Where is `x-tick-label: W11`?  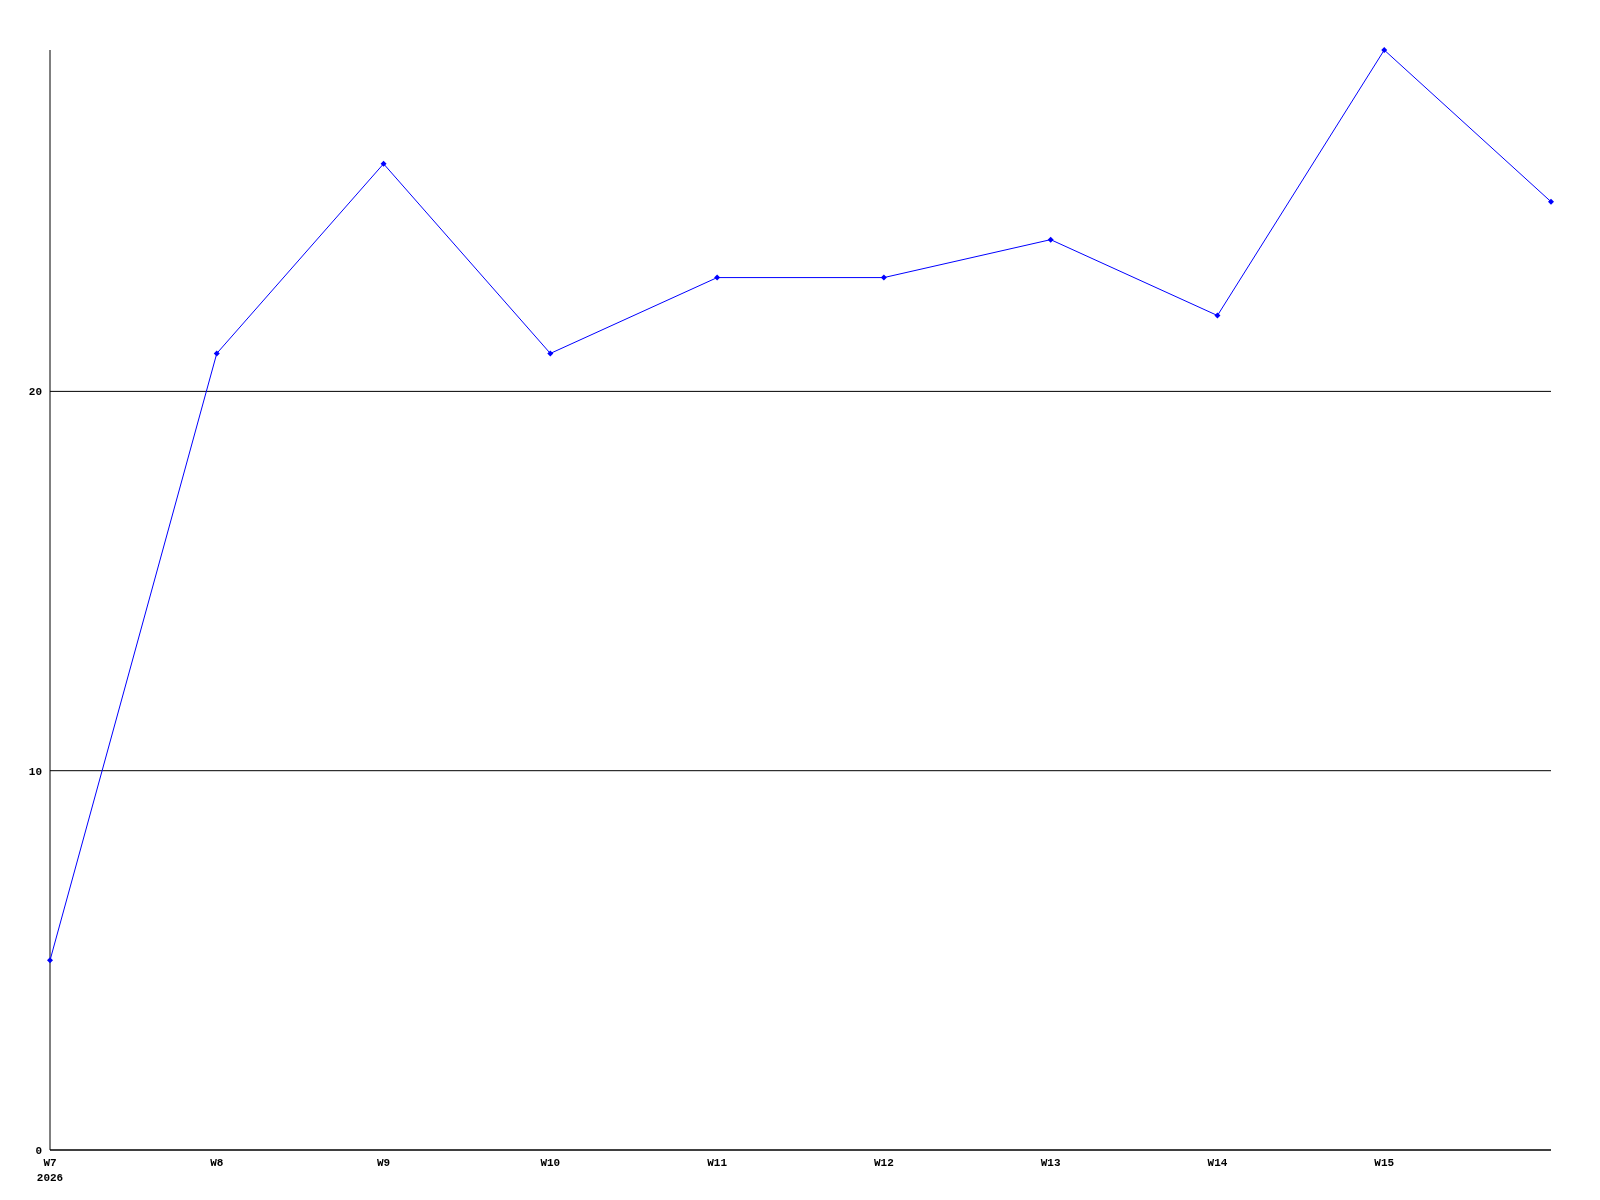
x-tick-label: W11 is located at coordinates (717, 1163).